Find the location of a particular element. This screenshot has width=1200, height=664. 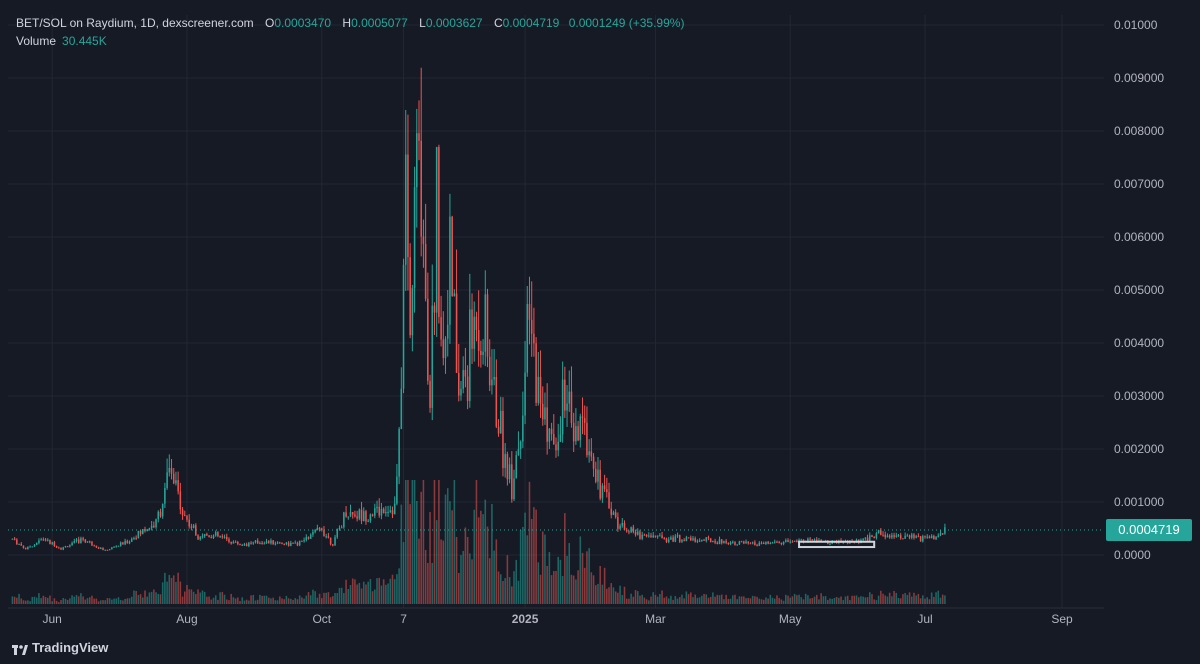

x-tick-label: Aug is located at coordinates (186, 619).